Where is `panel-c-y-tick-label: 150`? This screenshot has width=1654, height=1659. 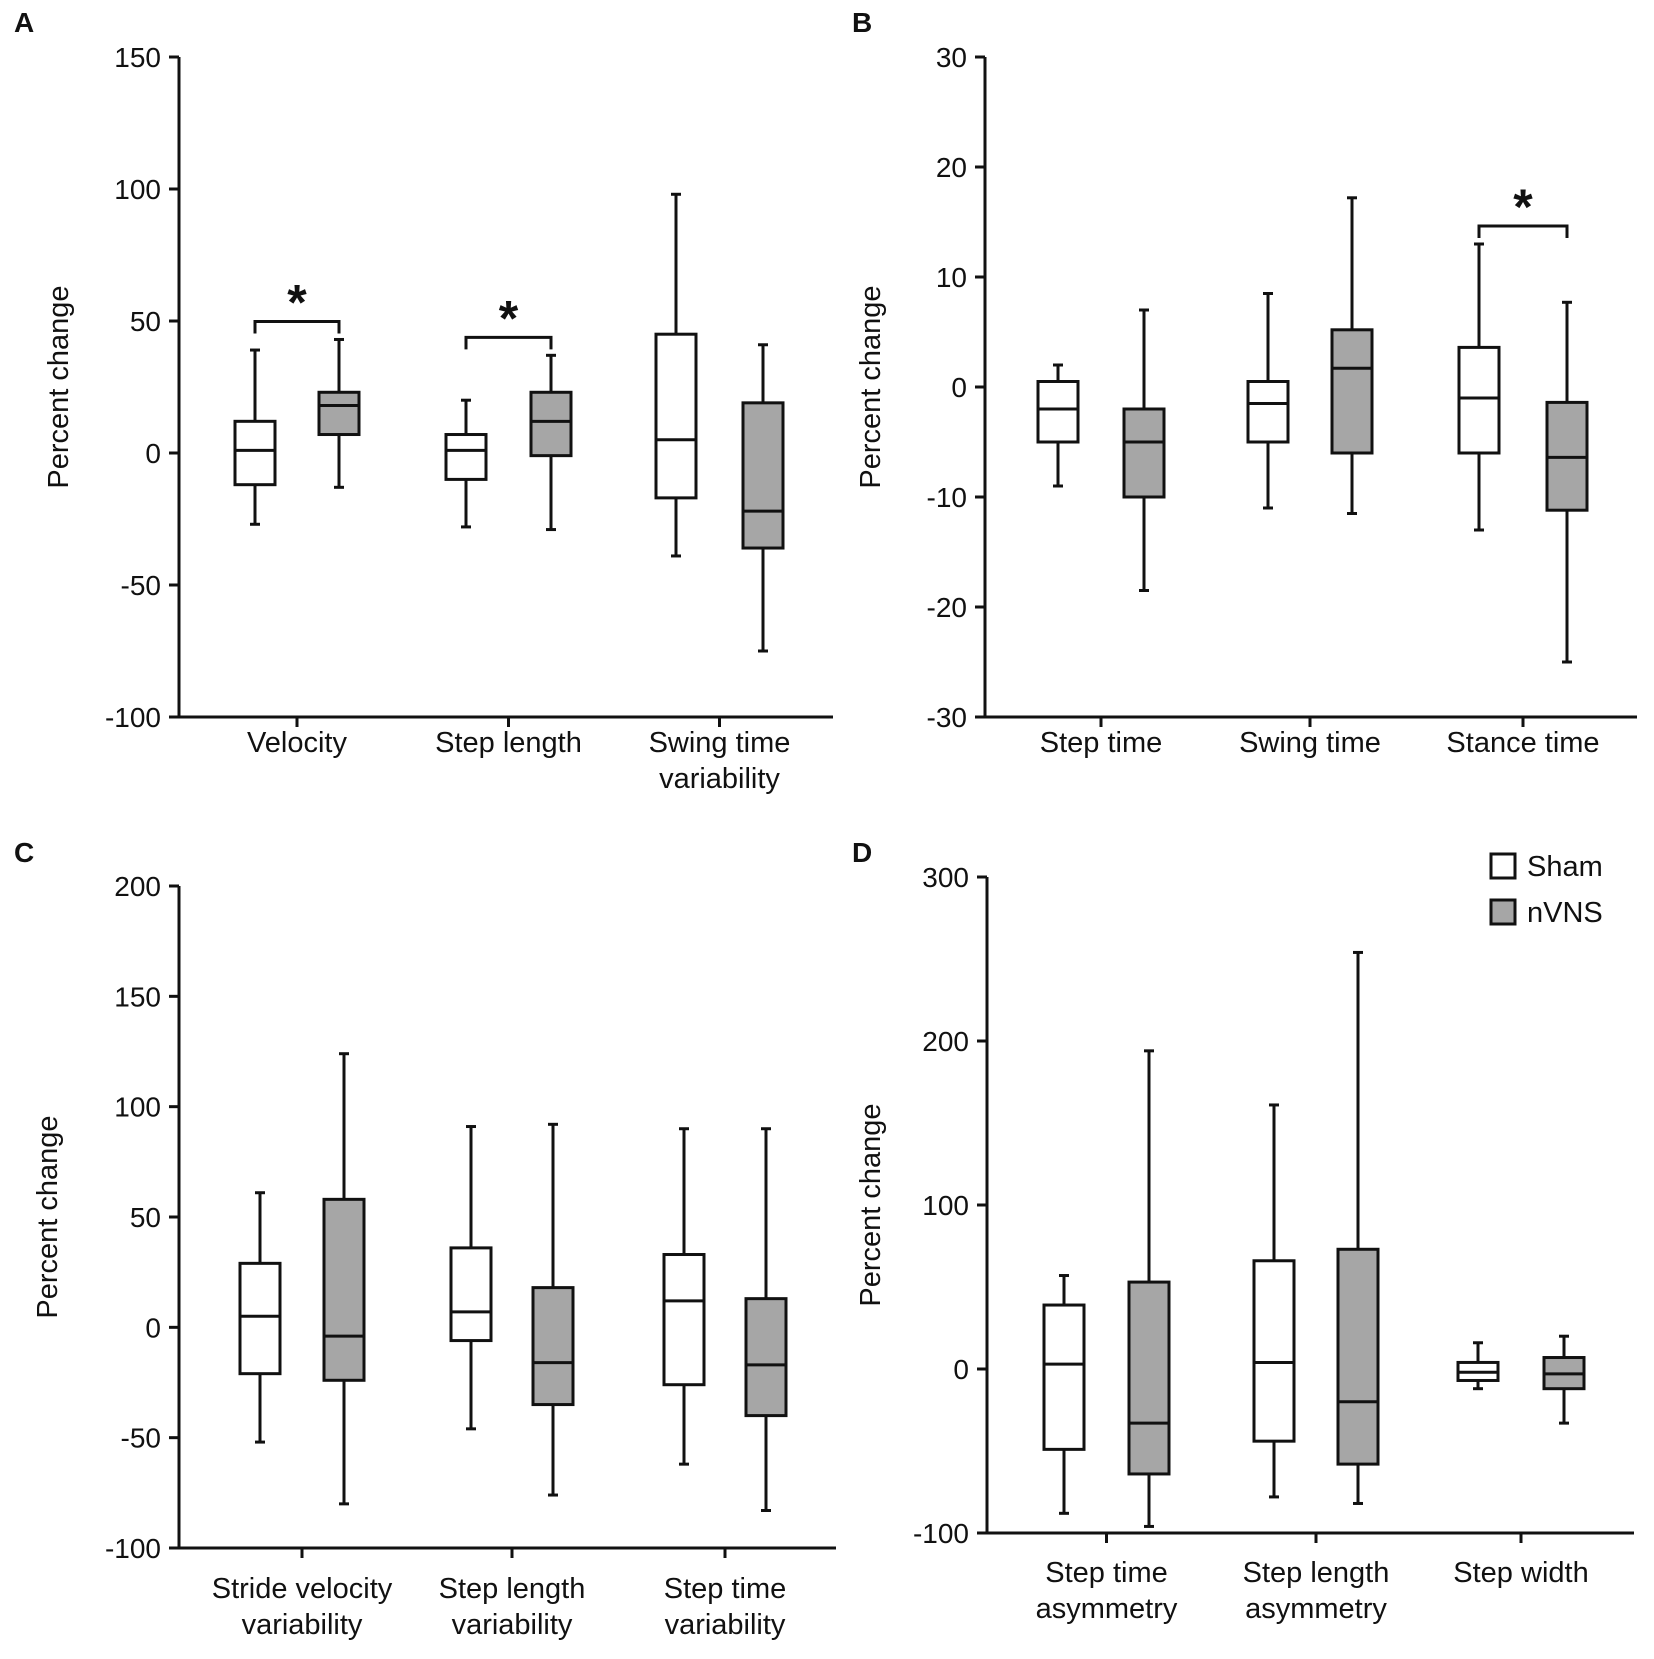
panel-c-y-tick-label: 150 is located at coordinates (137, 996).